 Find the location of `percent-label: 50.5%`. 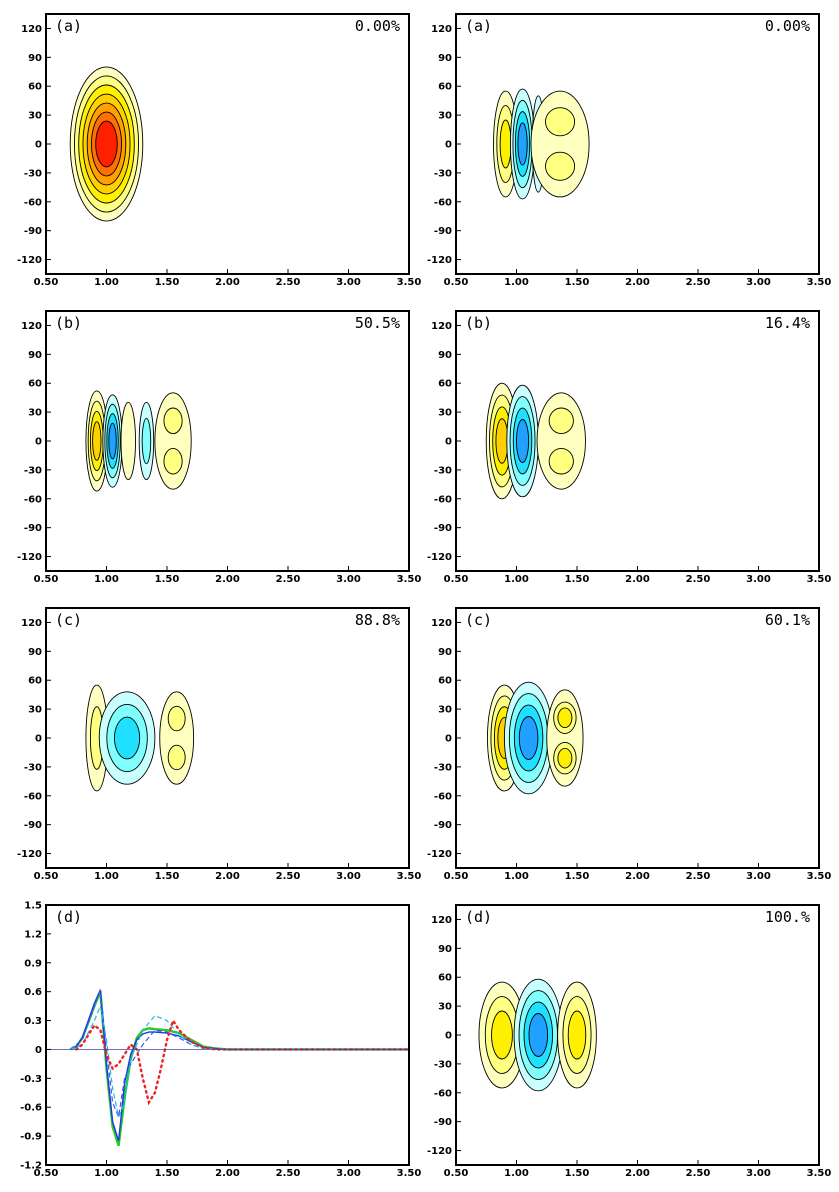

percent-label: 50.5% is located at coordinates (377, 323).